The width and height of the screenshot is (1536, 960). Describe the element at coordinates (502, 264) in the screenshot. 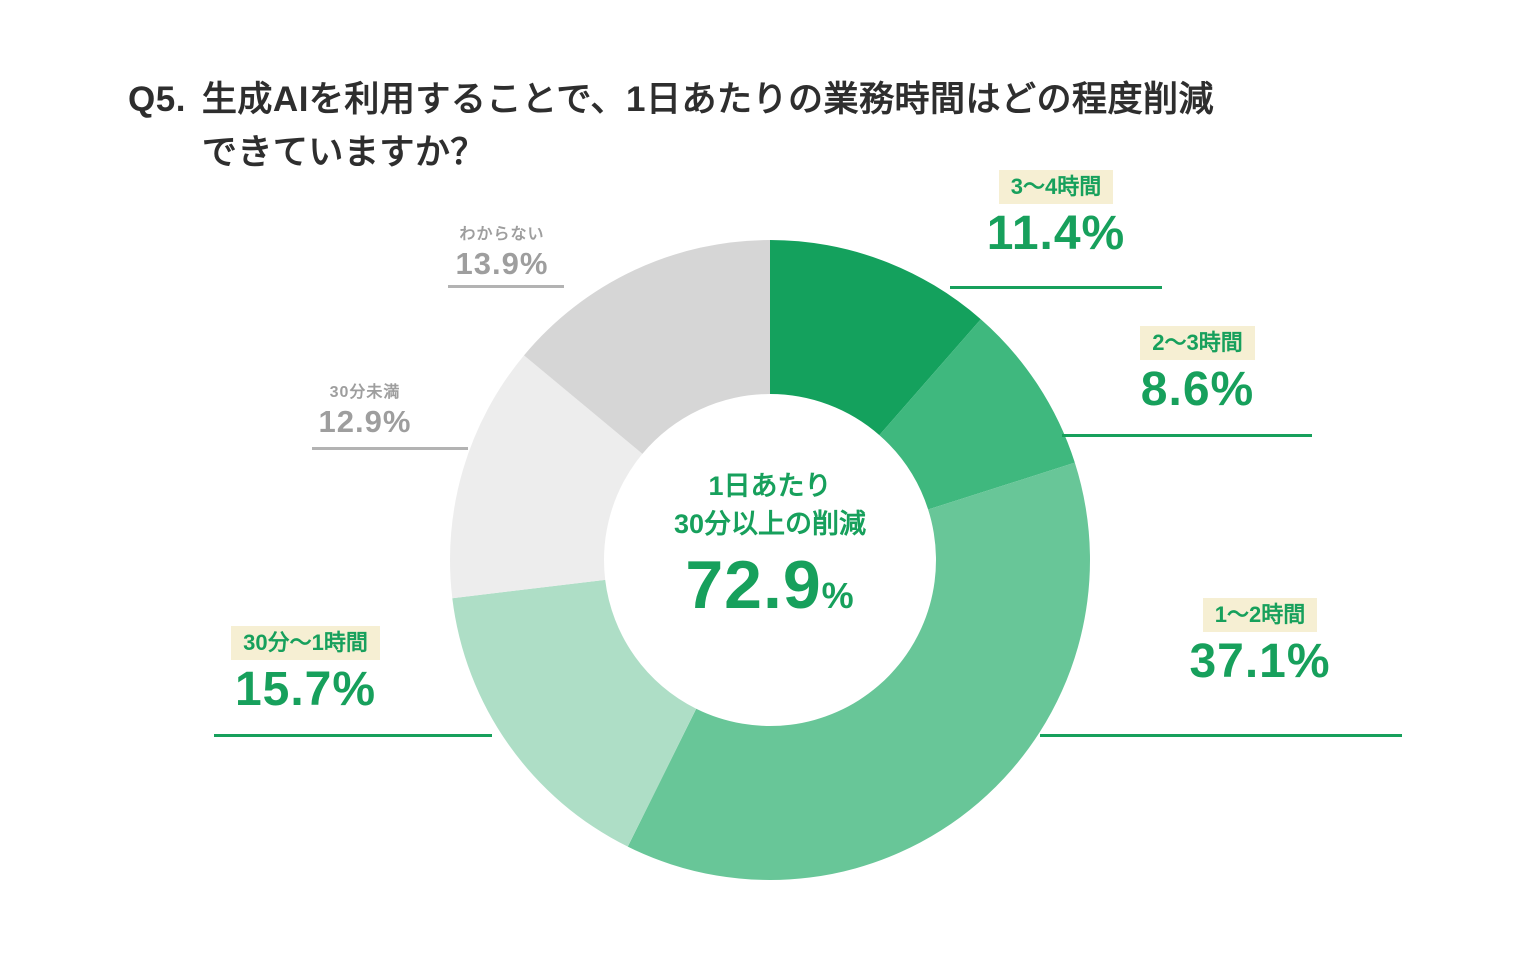

I see `callout-unknown-value: 13.9%` at that location.